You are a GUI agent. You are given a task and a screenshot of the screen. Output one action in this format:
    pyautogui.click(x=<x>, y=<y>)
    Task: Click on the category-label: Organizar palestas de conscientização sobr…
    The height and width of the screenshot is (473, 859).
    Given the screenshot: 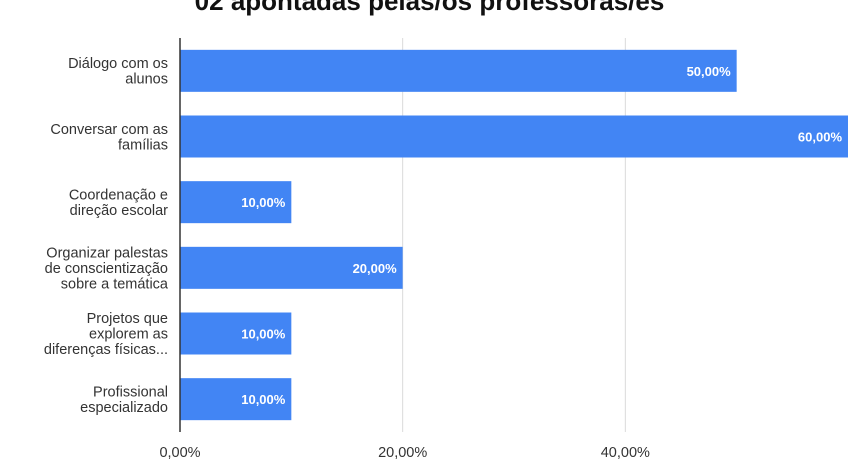 What is the action you would take?
    pyautogui.click(x=107, y=268)
    